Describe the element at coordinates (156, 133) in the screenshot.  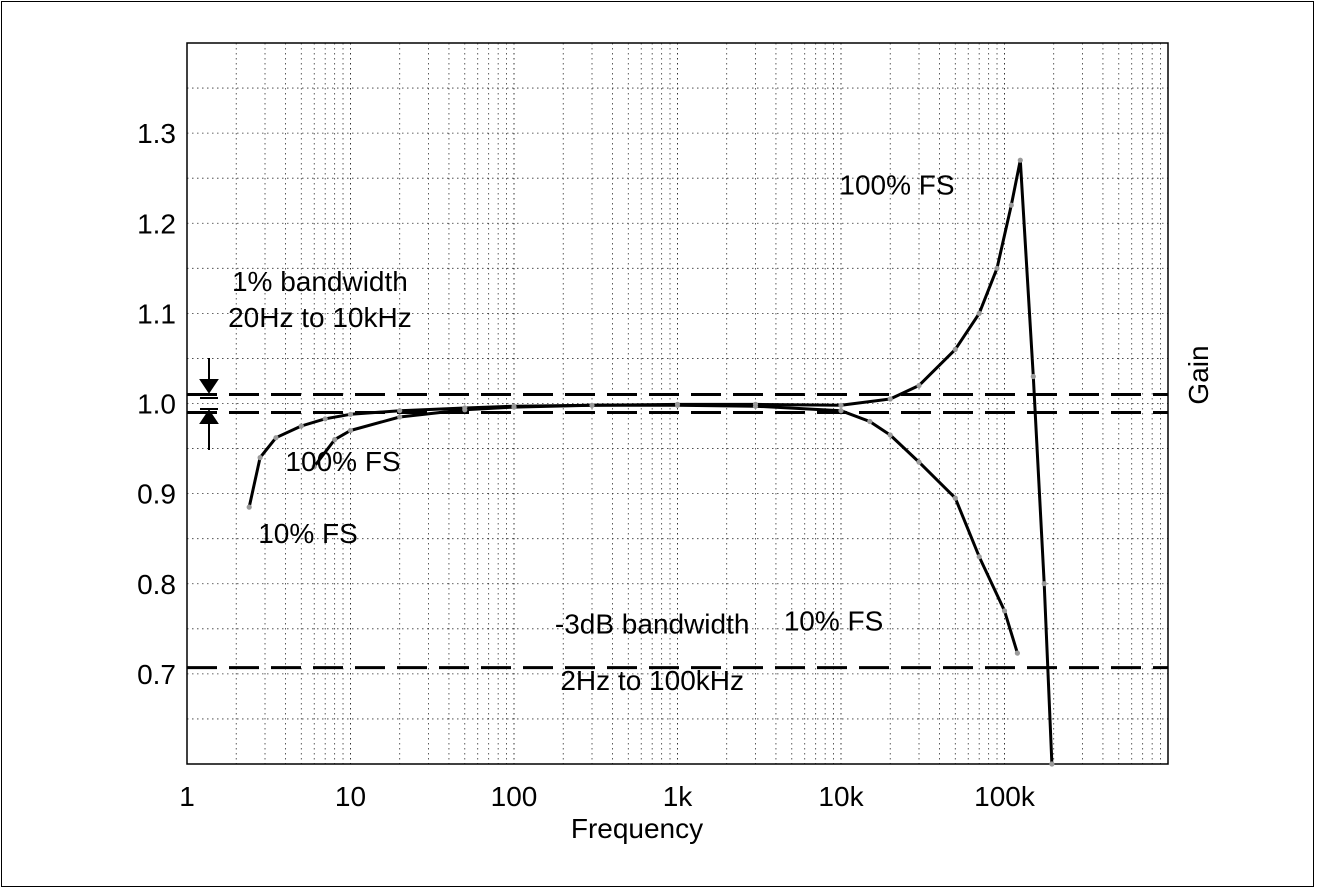
I see `y-tick-label: 1.3` at that location.